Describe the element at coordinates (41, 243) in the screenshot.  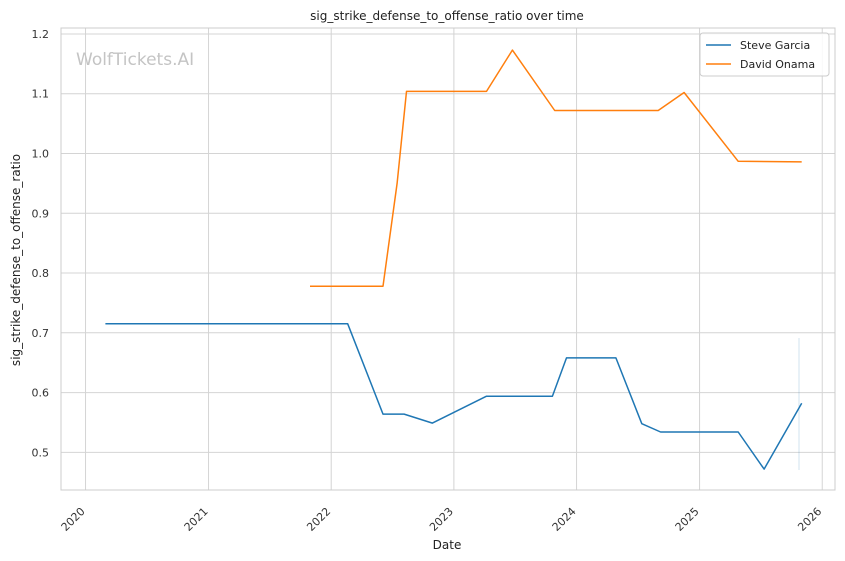
I see `y-tick-labels: 0.5 0.6 0.7 0.8 0.9 1.0 1.1 1.2` at that location.